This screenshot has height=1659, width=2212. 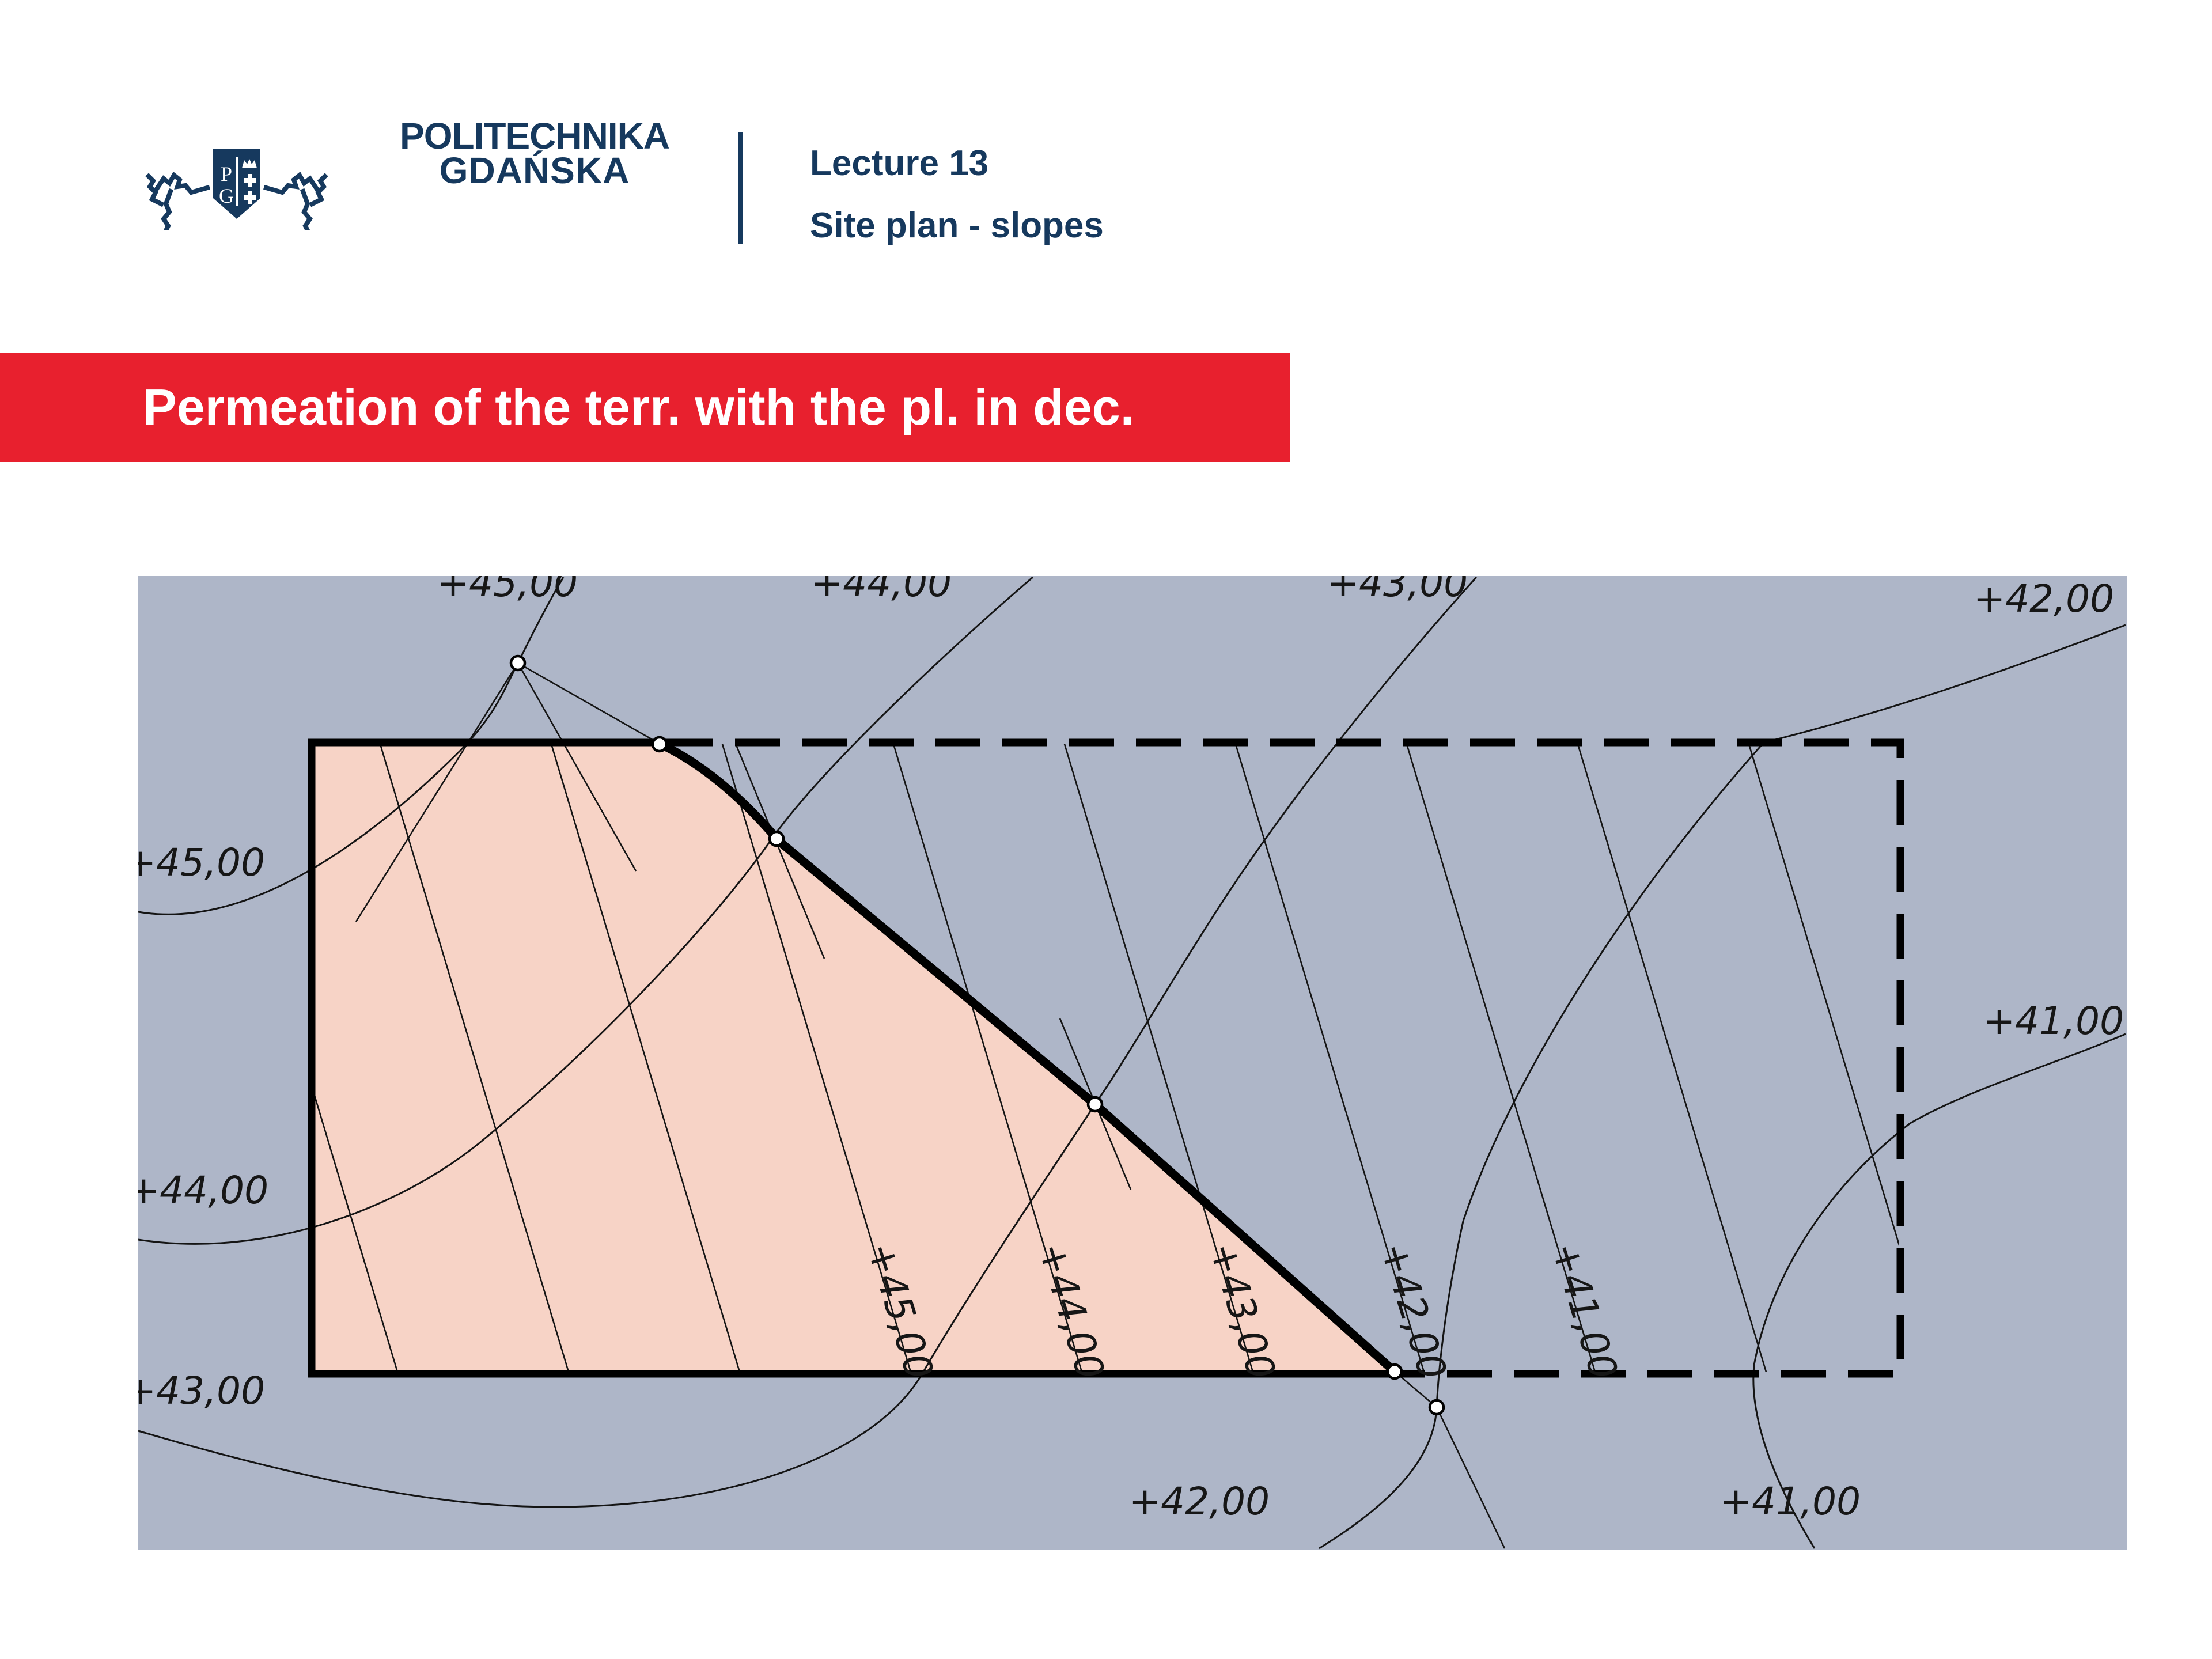 I want to click on shield-letter-p: P, so click(x=226, y=173).